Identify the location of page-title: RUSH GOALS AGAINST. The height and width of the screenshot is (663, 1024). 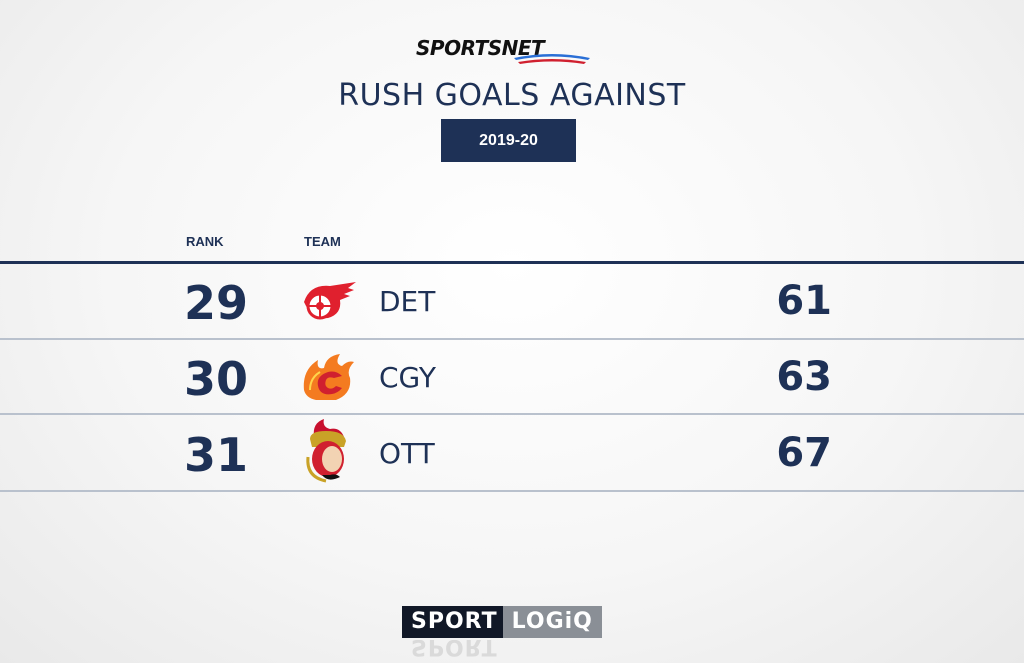
(512, 95).